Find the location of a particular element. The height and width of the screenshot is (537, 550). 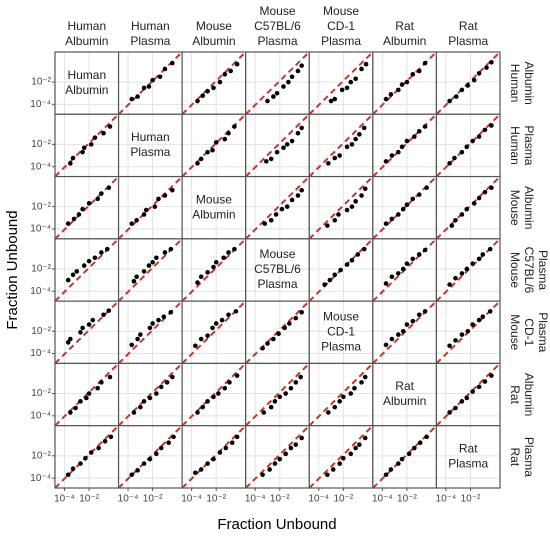

diagonal-label: Mouse is located at coordinates (341, 316).